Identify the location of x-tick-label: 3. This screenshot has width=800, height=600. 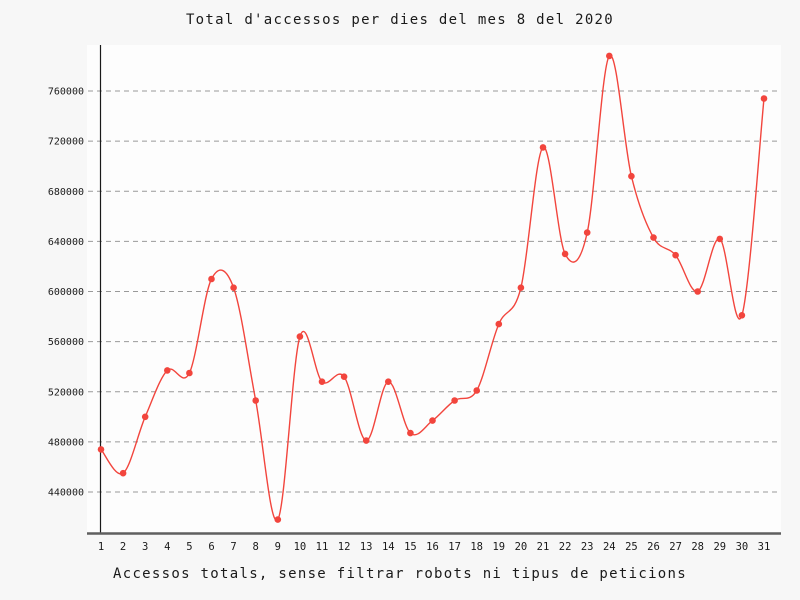
(145, 547).